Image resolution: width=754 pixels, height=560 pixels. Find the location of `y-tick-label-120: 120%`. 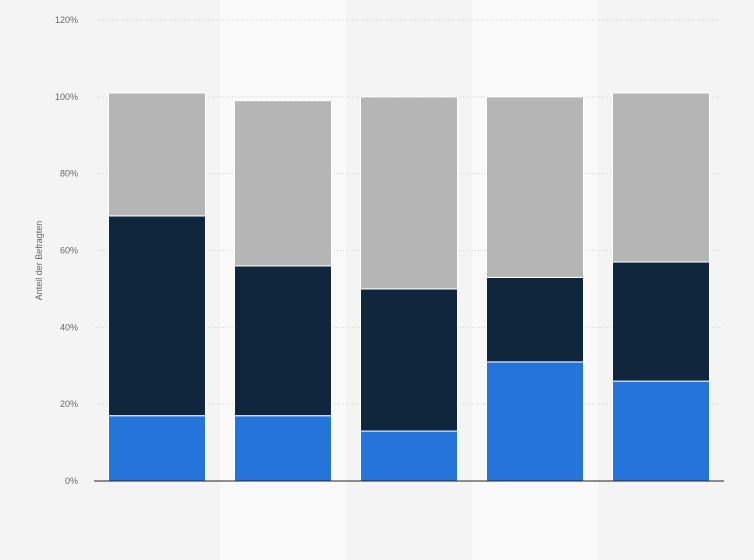

y-tick-label-120: 120% is located at coordinates (66, 20).